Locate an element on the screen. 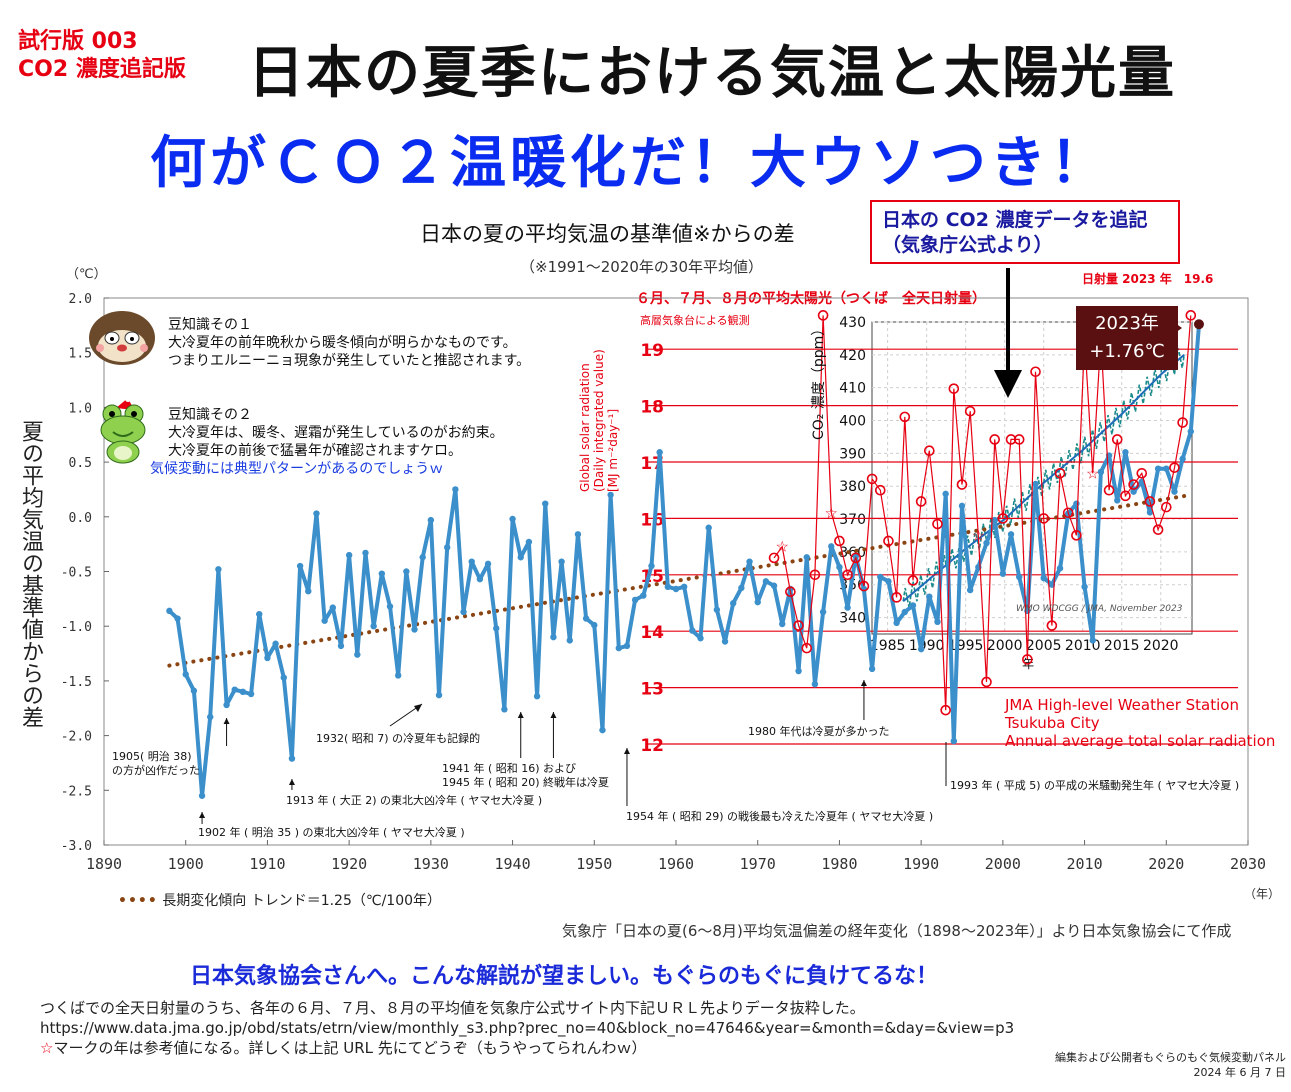  co2-y-tick-label: 410 is located at coordinates (852, 389).